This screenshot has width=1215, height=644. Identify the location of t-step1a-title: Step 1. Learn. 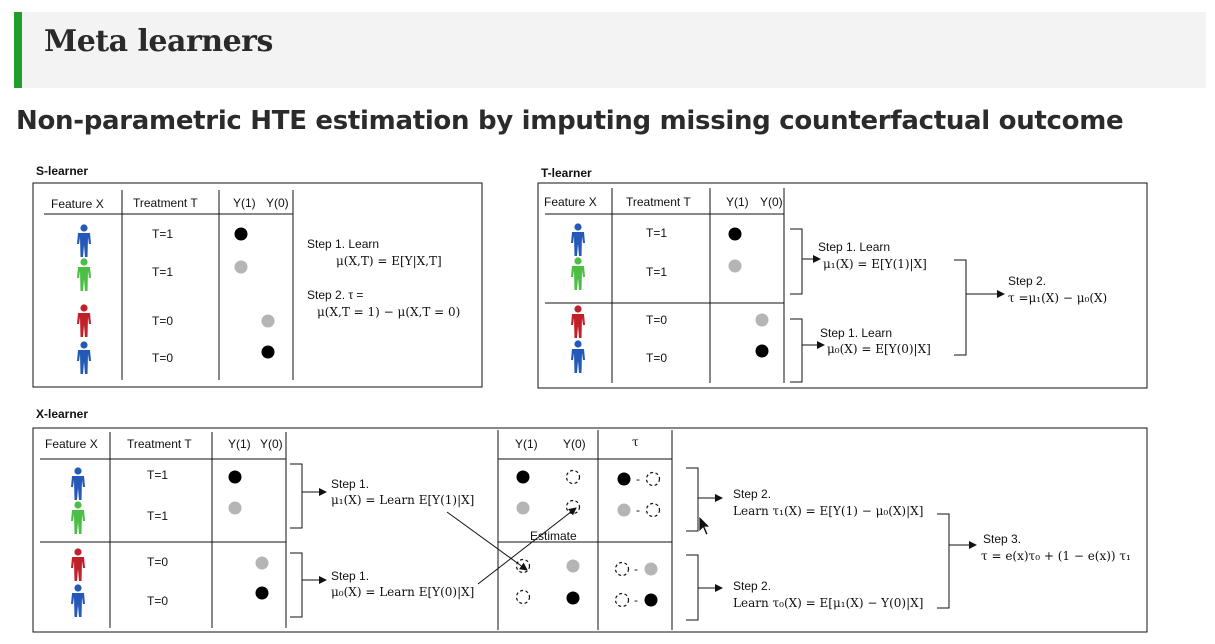
(854, 247).